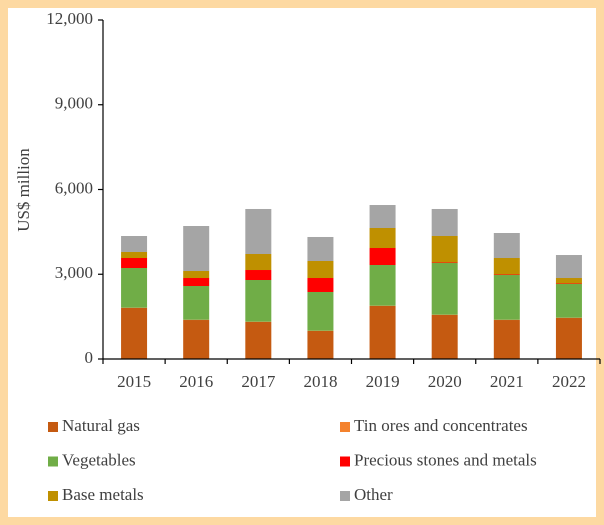 The image size is (604, 525). Describe the element at coordinates (507, 381) in the screenshot. I see `x-tick-label: 2021` at that location.